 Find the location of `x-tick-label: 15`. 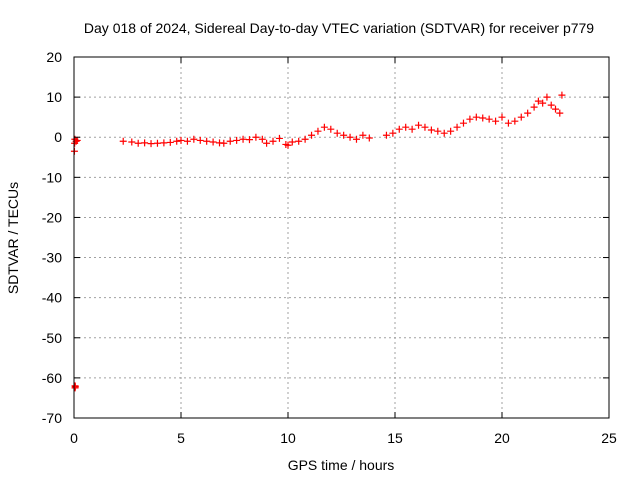

x-tick-label: 15 is located at coordinates (395, 438).